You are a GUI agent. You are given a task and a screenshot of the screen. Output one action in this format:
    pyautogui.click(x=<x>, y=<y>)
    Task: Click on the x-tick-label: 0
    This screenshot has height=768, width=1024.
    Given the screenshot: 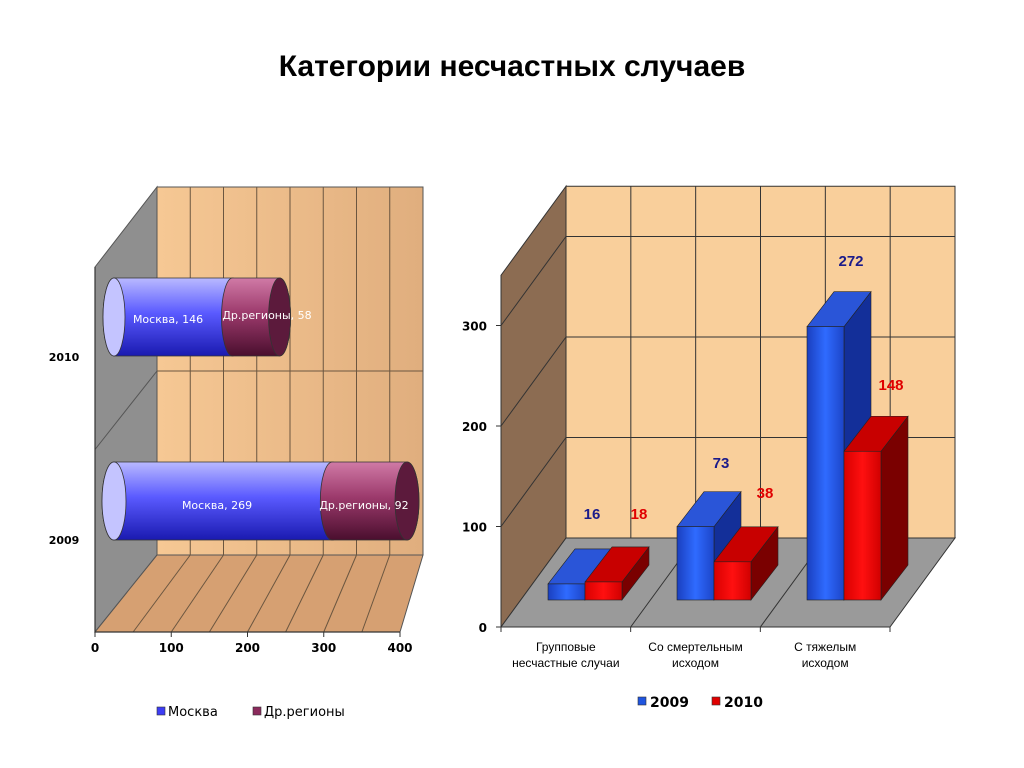 What is the action you would take?
    pyautogui.click(x=95, y=648)
    